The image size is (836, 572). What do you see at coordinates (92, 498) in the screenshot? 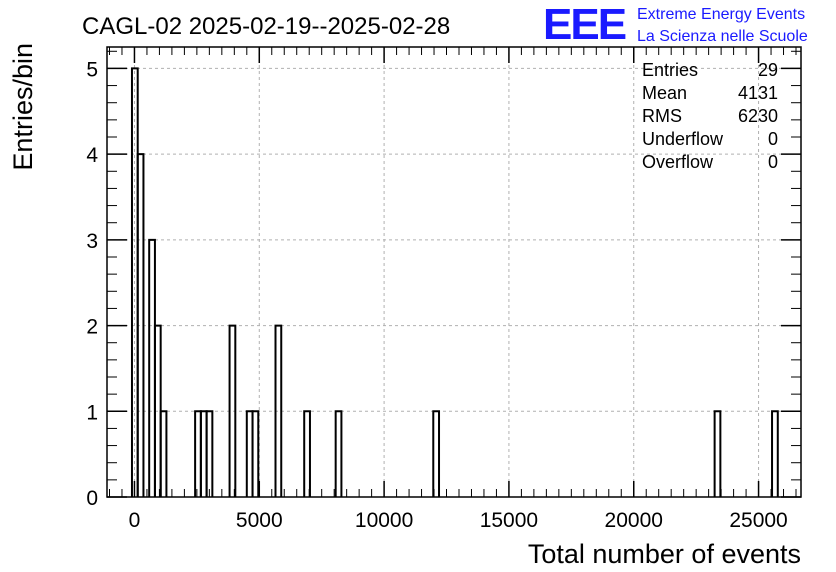
I see `y-tick-label: 0` at bounding box center [92, 498].